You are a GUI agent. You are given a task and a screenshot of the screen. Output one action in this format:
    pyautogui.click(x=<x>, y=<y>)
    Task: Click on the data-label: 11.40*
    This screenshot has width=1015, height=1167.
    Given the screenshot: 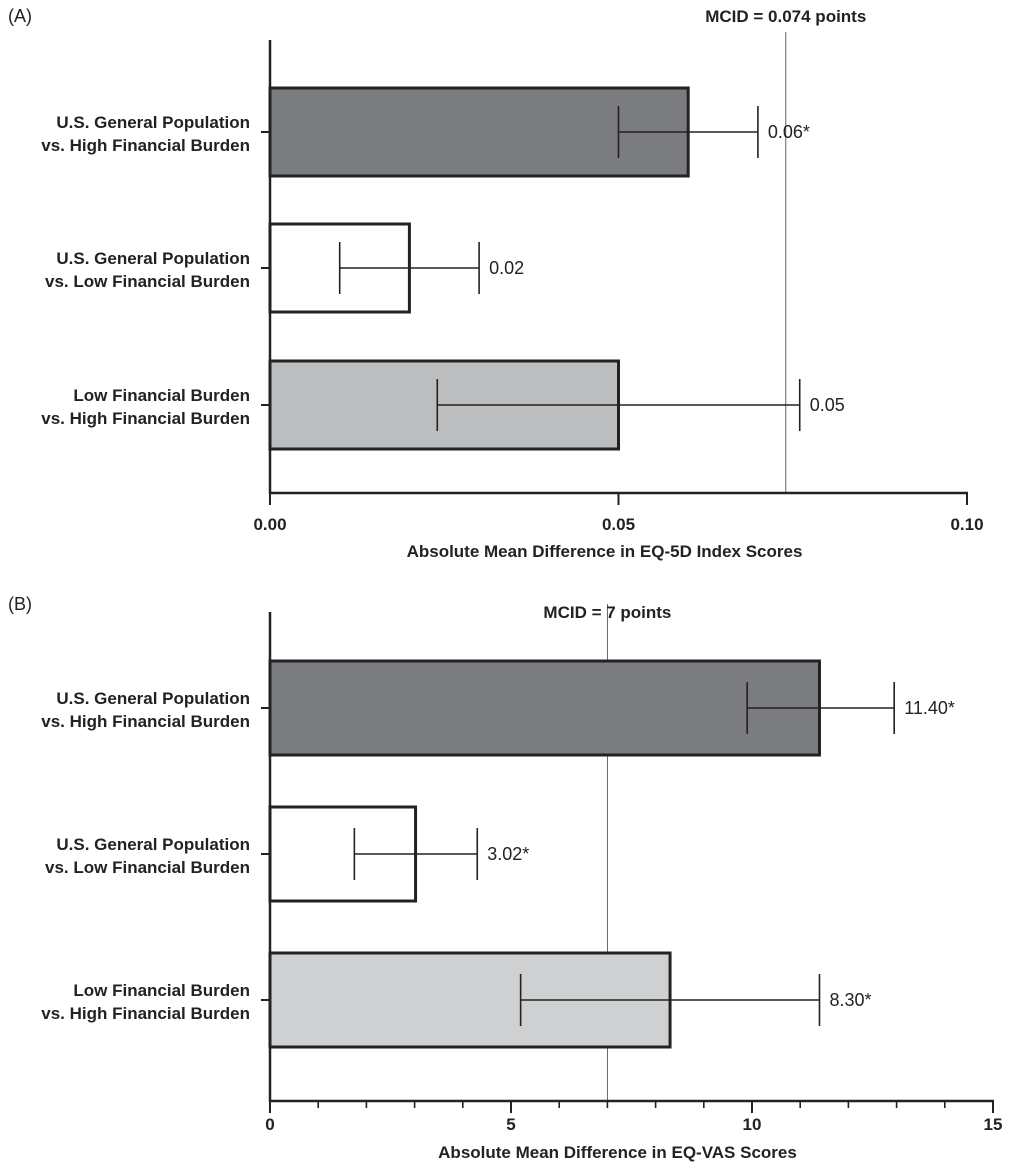 What is the action you would take?
    pyautogui.click(x=929, y=708)
    